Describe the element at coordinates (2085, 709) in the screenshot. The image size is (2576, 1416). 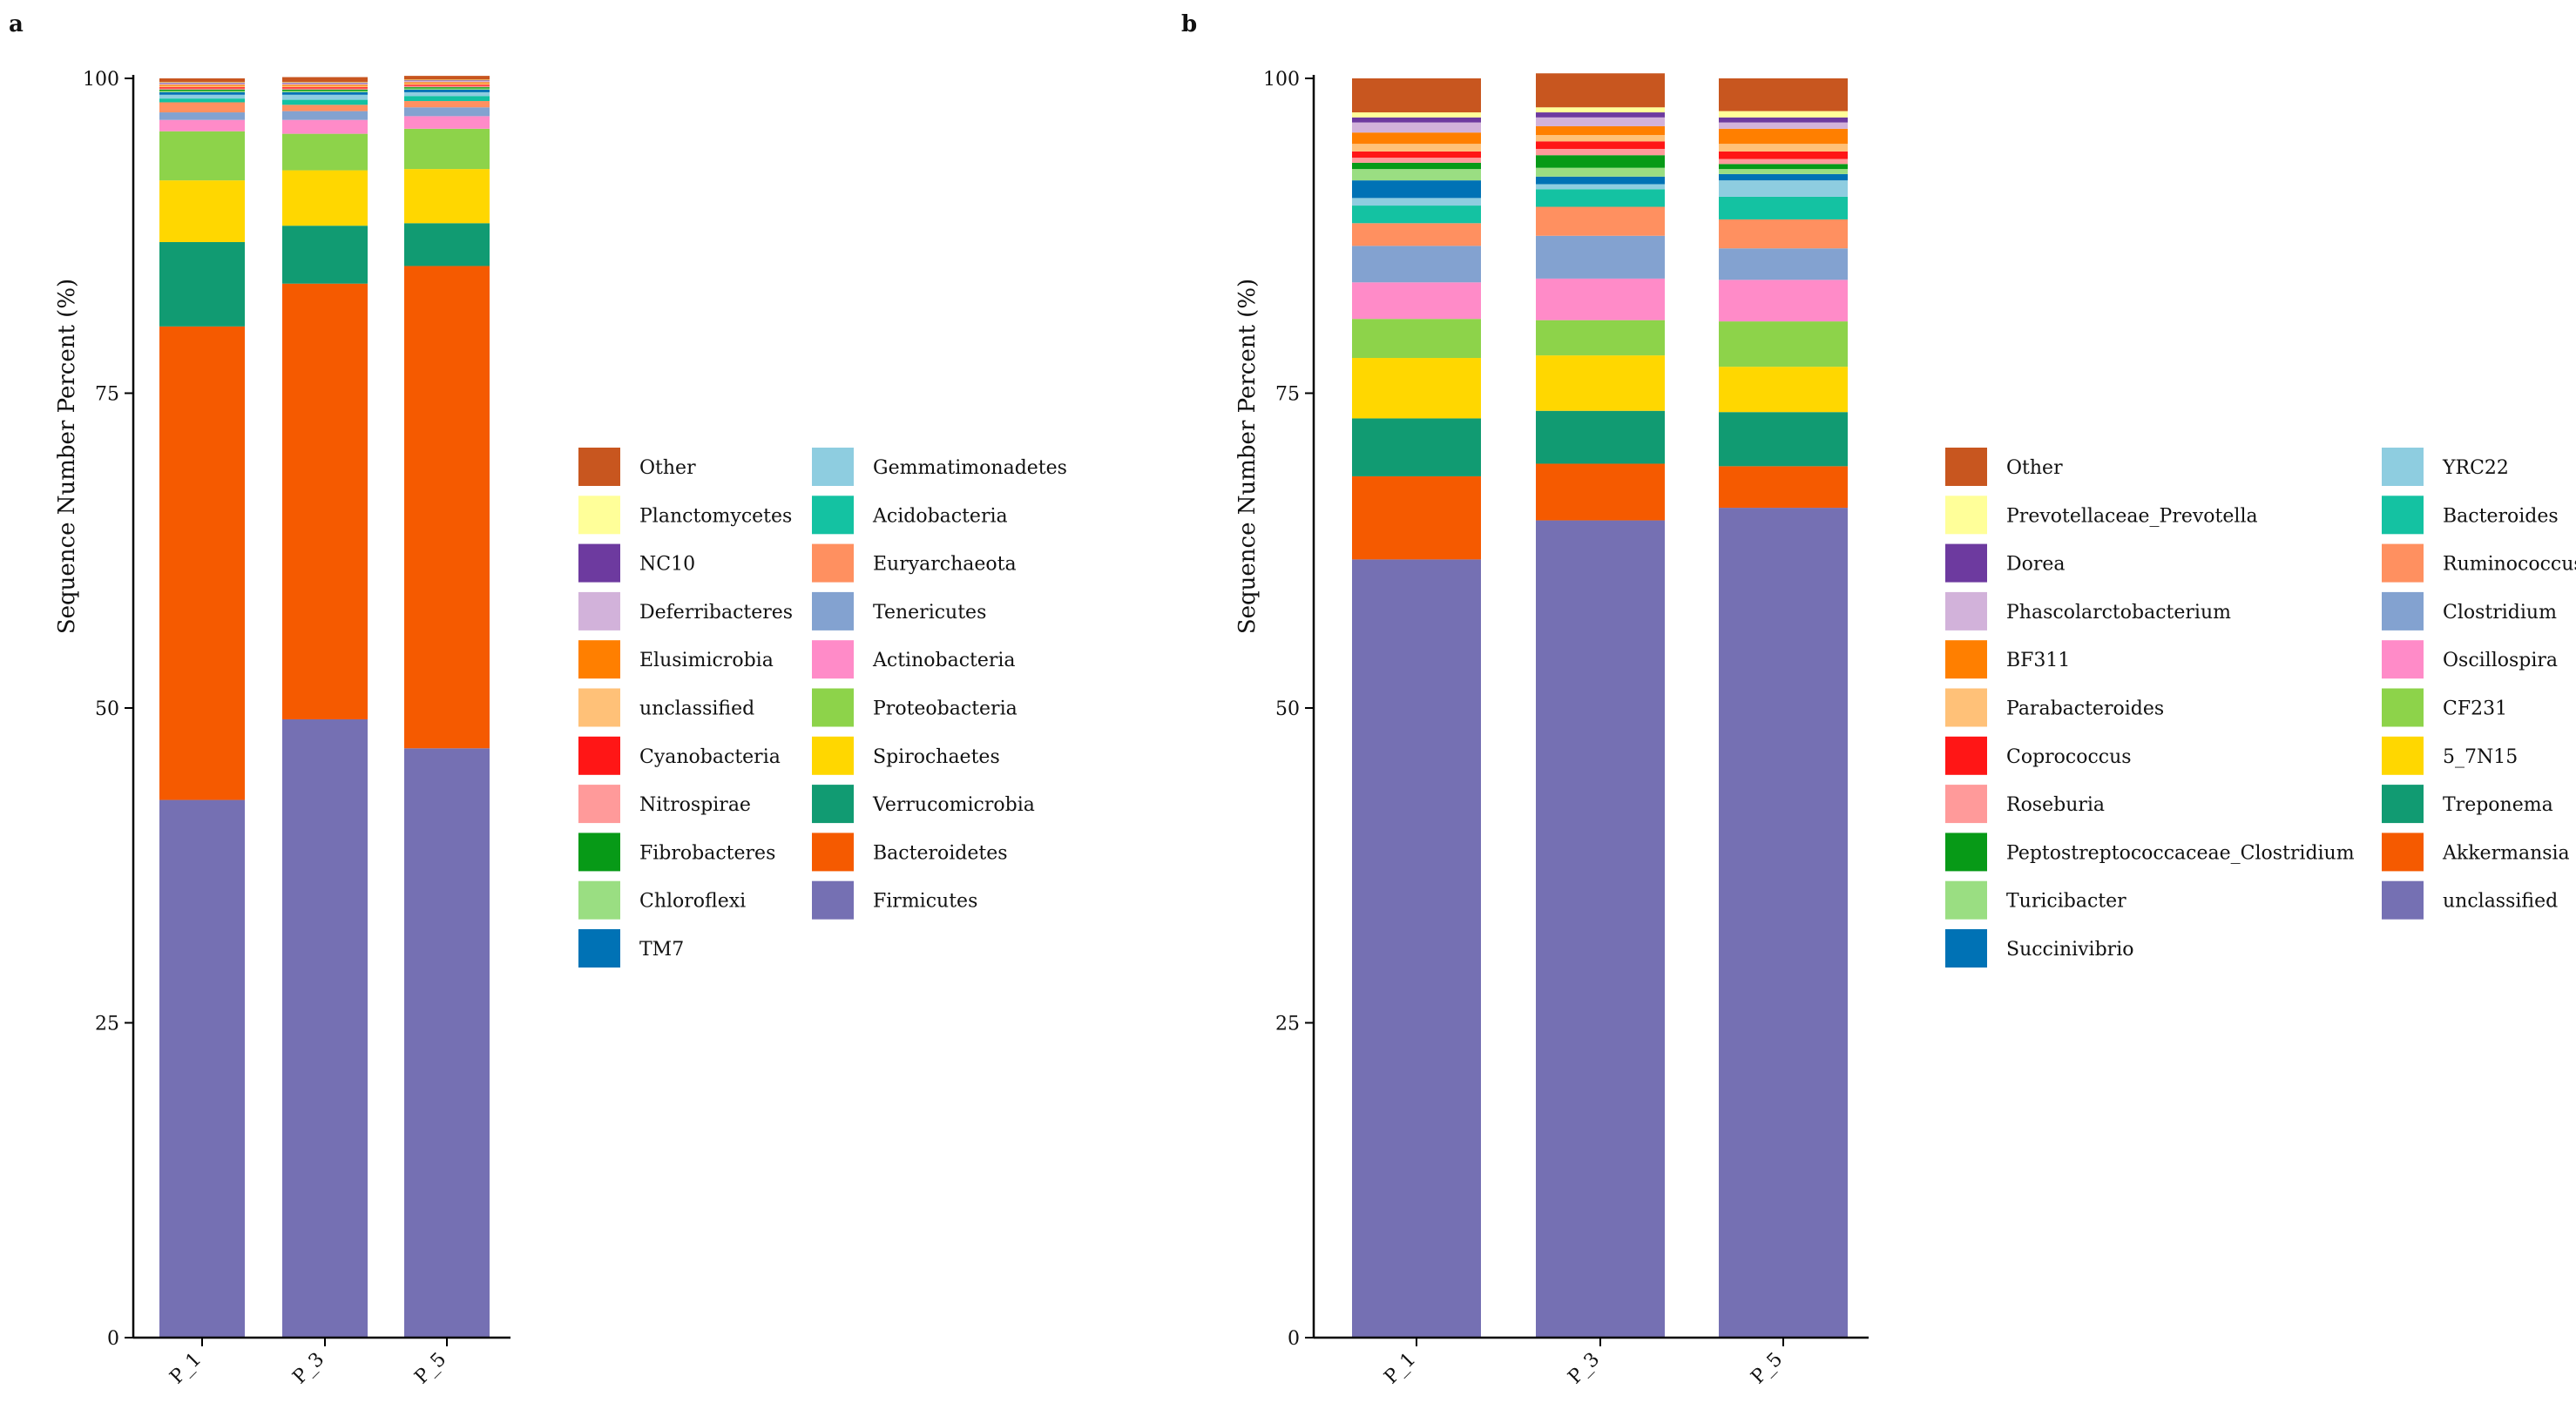
I see `legend-label: Parabacteroides` at that location.